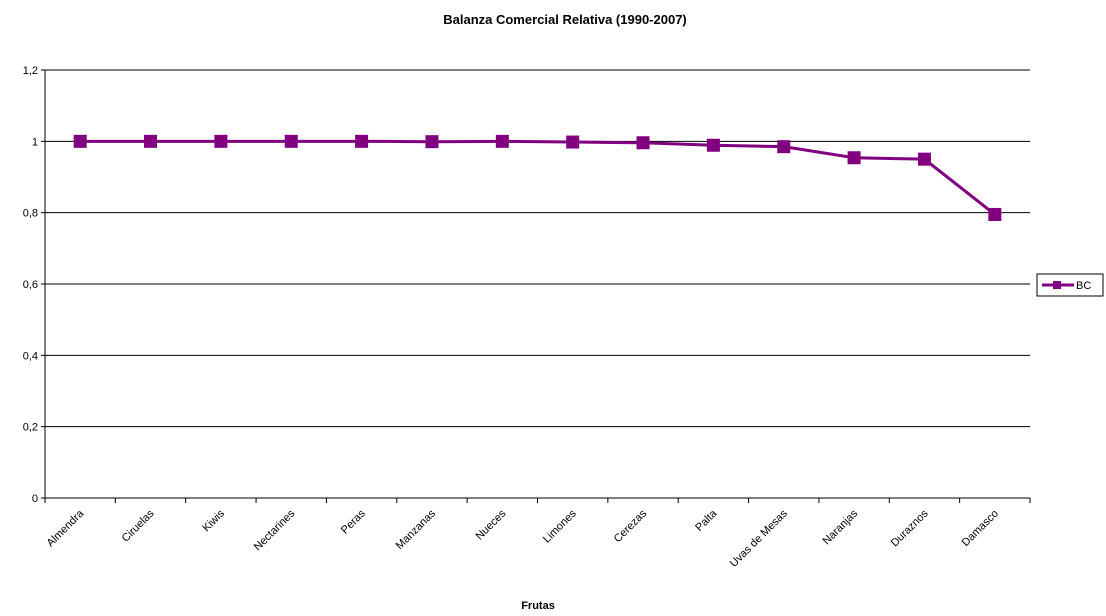 Image resolution: width=1106 pixels, height=616 pixels. What do you see at coordinates (910, 528) in the screenshot?
I see `x-tick-label: Duraznos` at bounding box center [910, 528].